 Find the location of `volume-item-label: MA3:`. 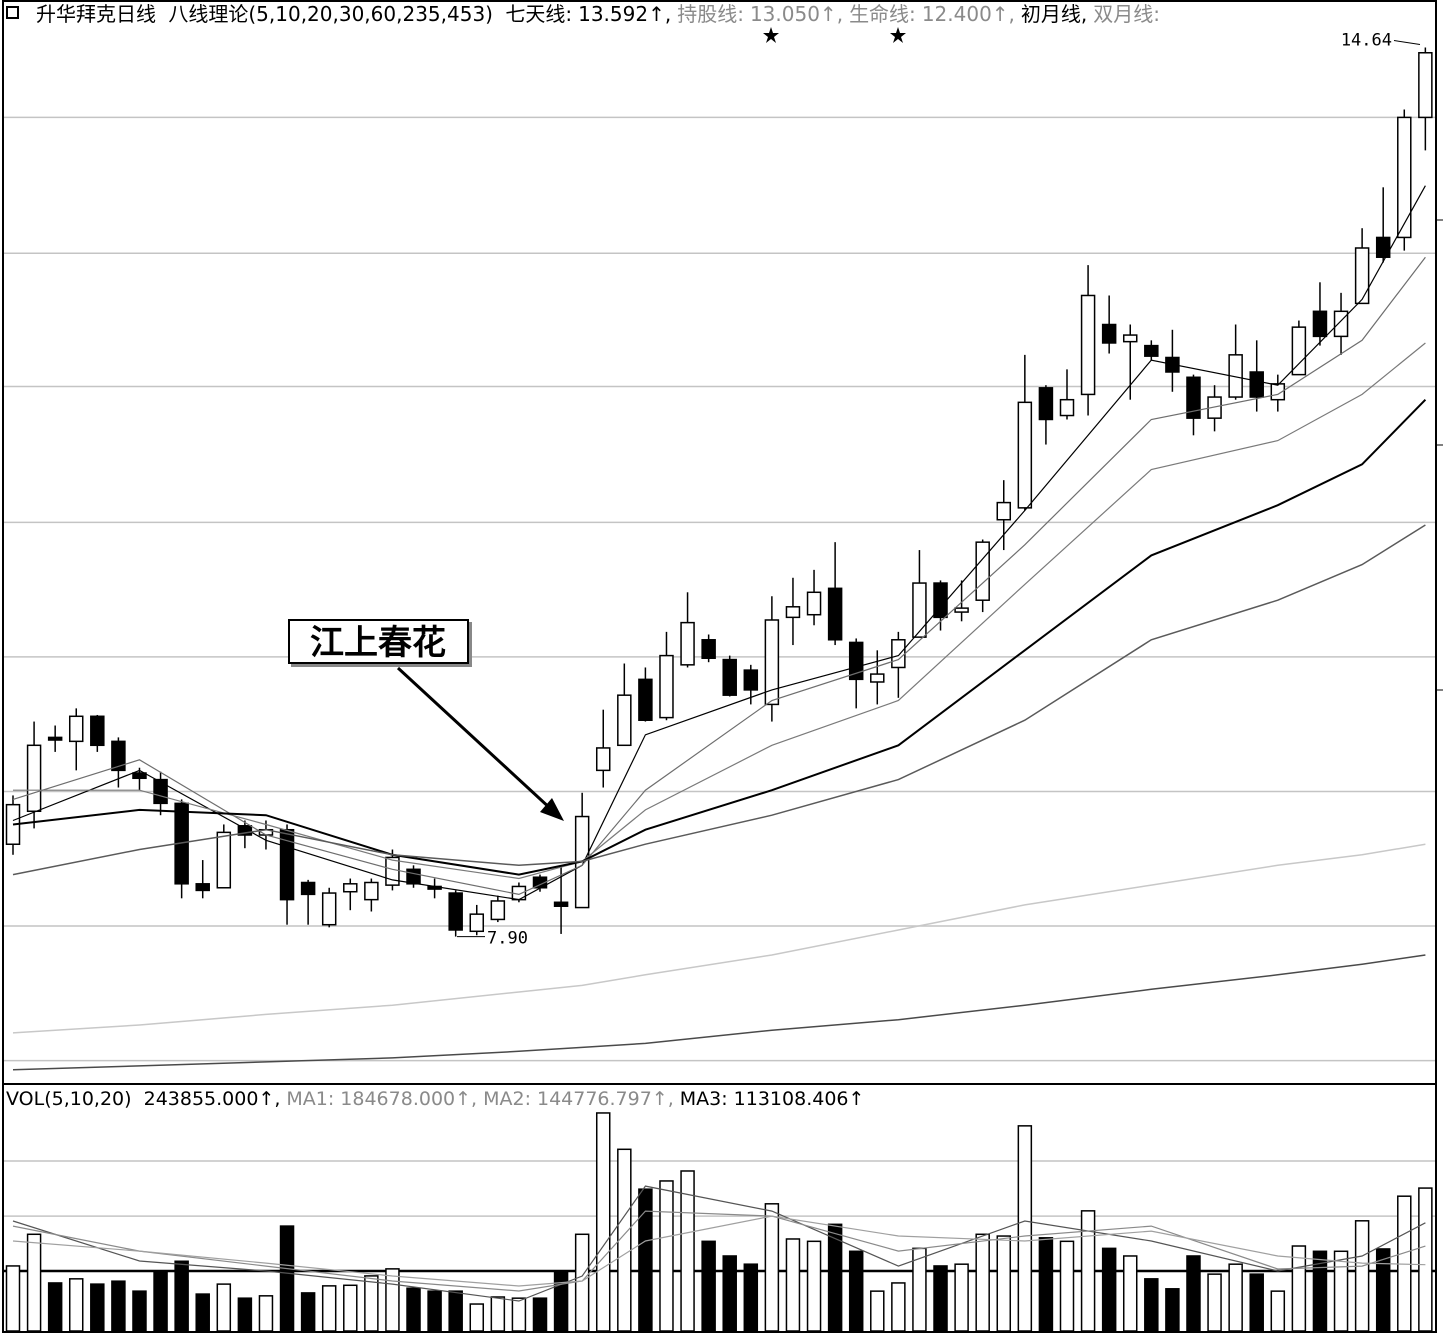

volume-item-label: MA3: is located at coordinates (703, 1099).